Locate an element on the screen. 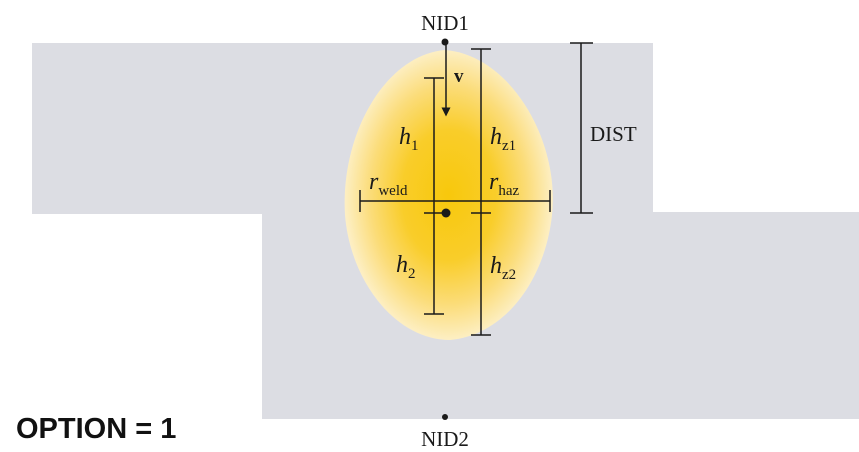  r-haz-label: rhaz is located at coordinates (504, 184).